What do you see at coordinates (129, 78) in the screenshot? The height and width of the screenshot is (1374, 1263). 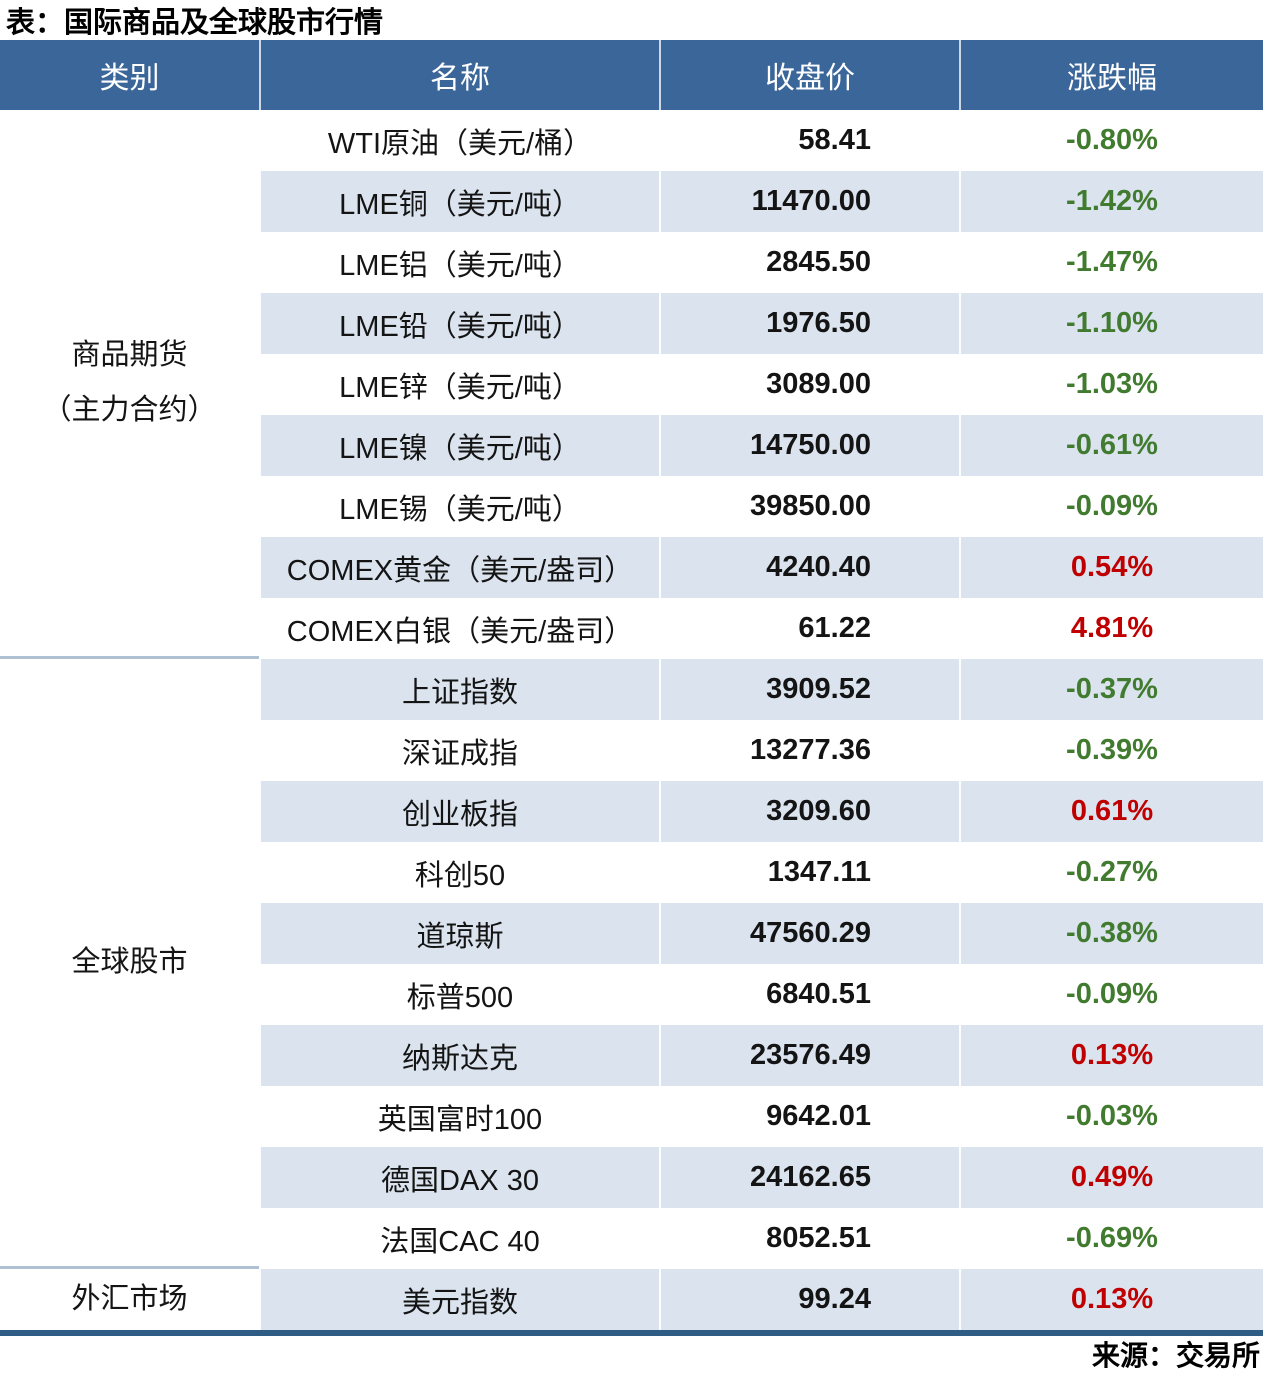 I see `header-cell-category: 类别` at bounding box center [129, 78].